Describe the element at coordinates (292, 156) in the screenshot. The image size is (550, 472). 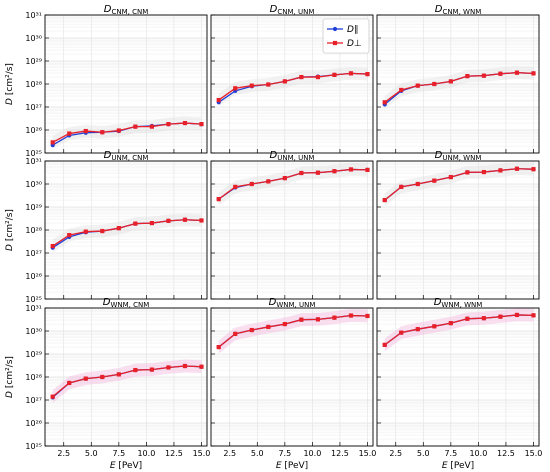
I see `panel-title: DUNM, UNM` at that location.